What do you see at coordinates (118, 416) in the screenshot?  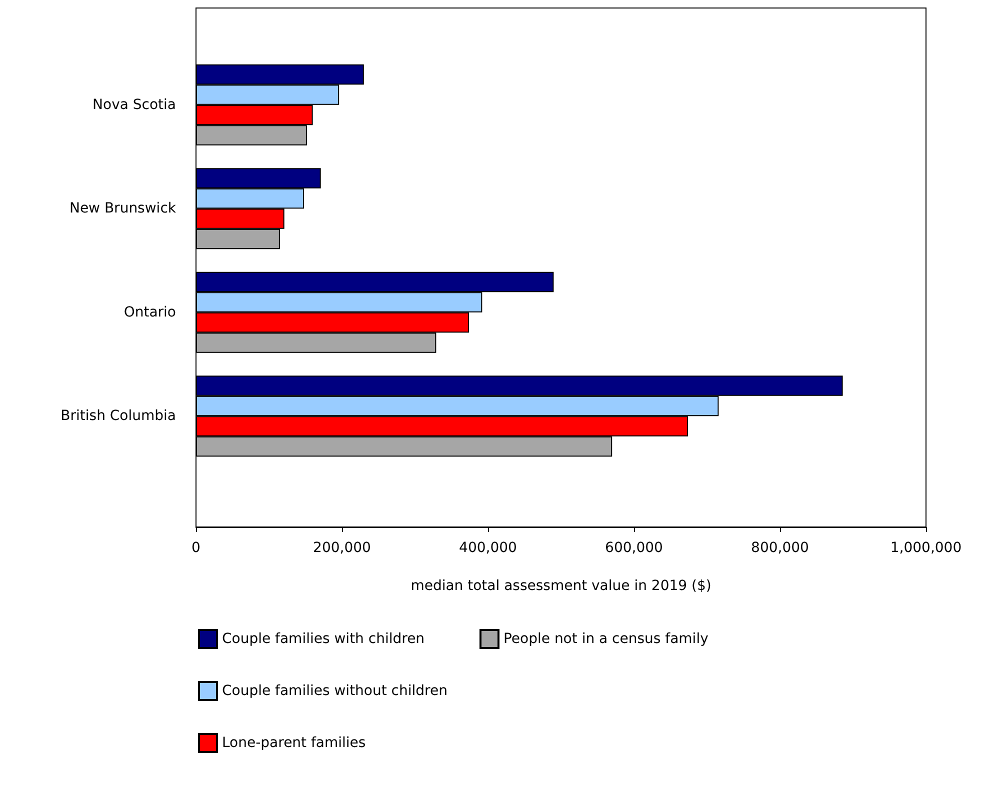 I see `y-tick-label: British Columbia` at bounding box center [118, 416].